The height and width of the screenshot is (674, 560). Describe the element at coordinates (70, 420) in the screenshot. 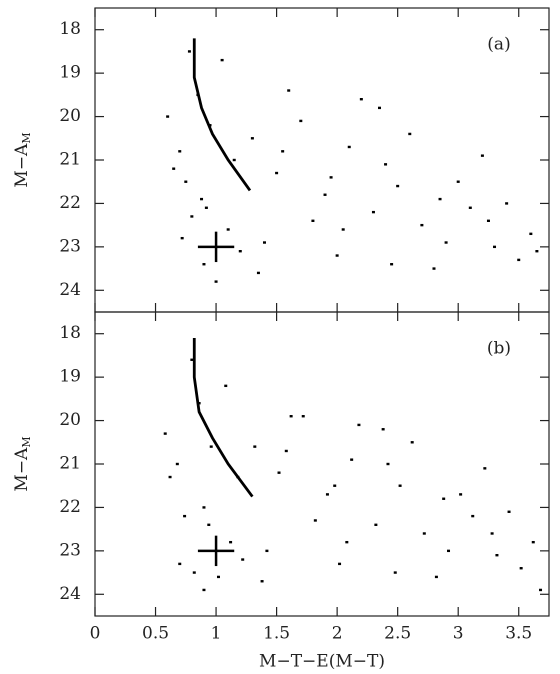

I see `y-tick-label: 20` at that location.